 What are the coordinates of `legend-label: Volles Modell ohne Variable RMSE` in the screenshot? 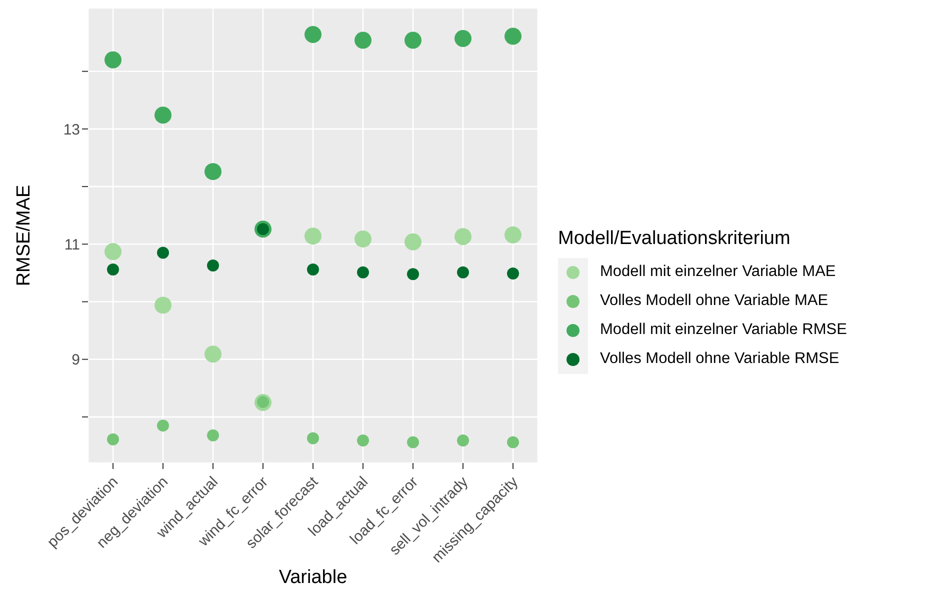 It's located at (720, 359).